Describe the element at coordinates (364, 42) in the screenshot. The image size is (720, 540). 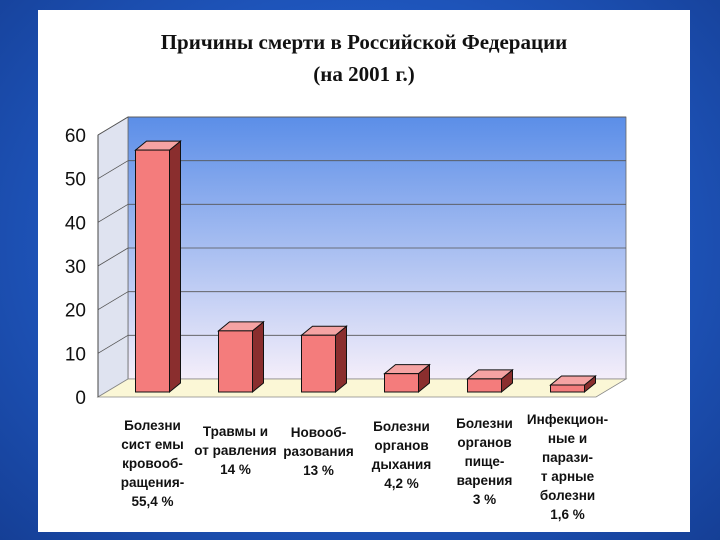
I see `chart-title: Причины смерти в Российской Федерации` at that location.